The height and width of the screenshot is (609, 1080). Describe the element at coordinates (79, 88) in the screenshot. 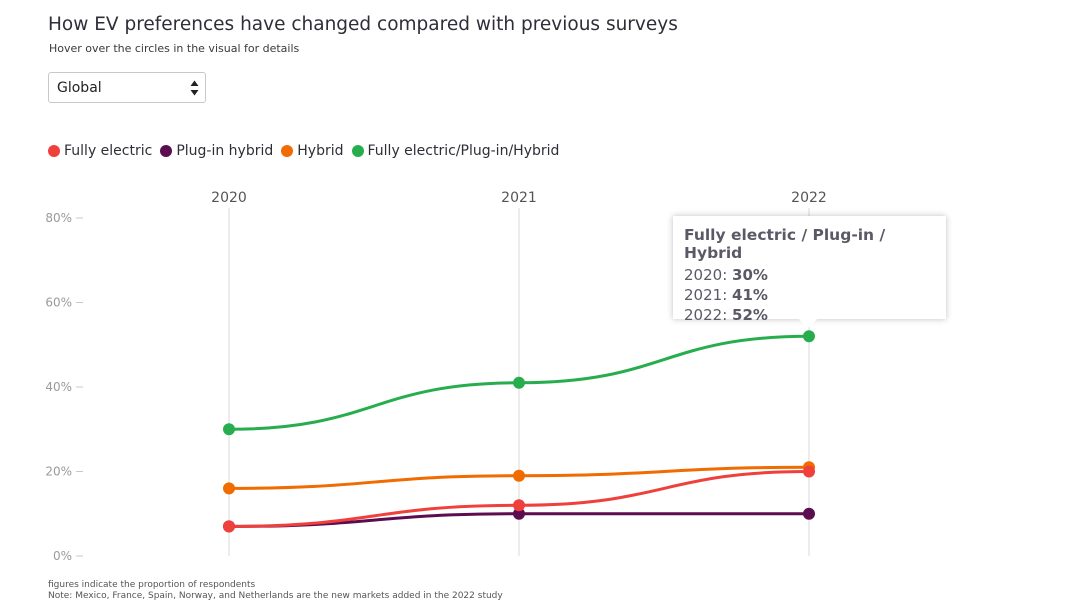

I see `region-select-value: Global` at that location.